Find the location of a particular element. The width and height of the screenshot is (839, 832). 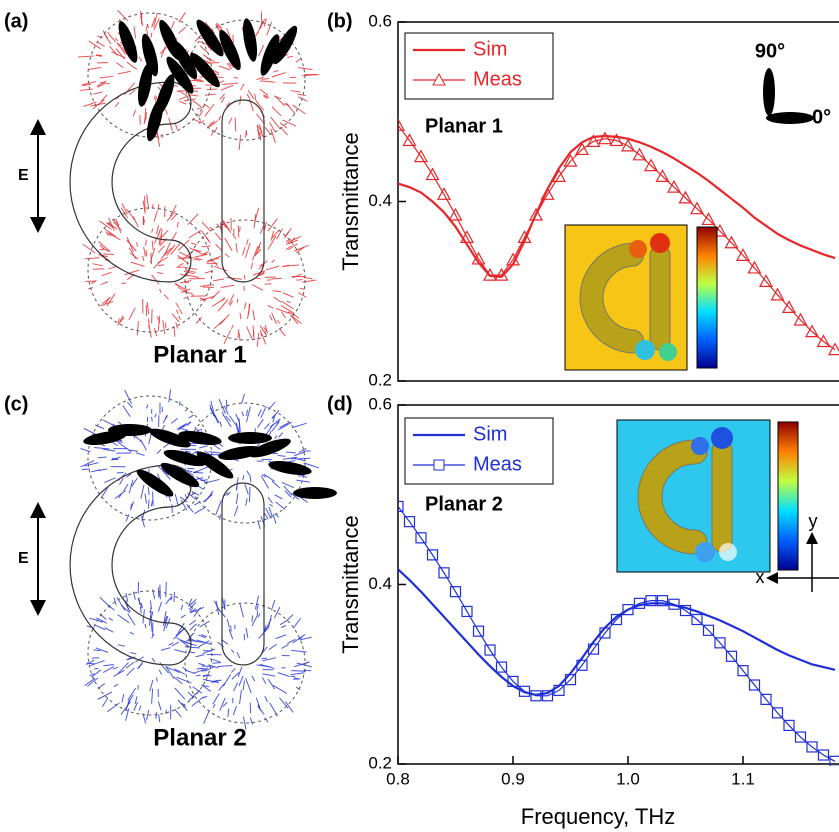

y-tick-label: 0.4 is located at coordinates (380, 583).